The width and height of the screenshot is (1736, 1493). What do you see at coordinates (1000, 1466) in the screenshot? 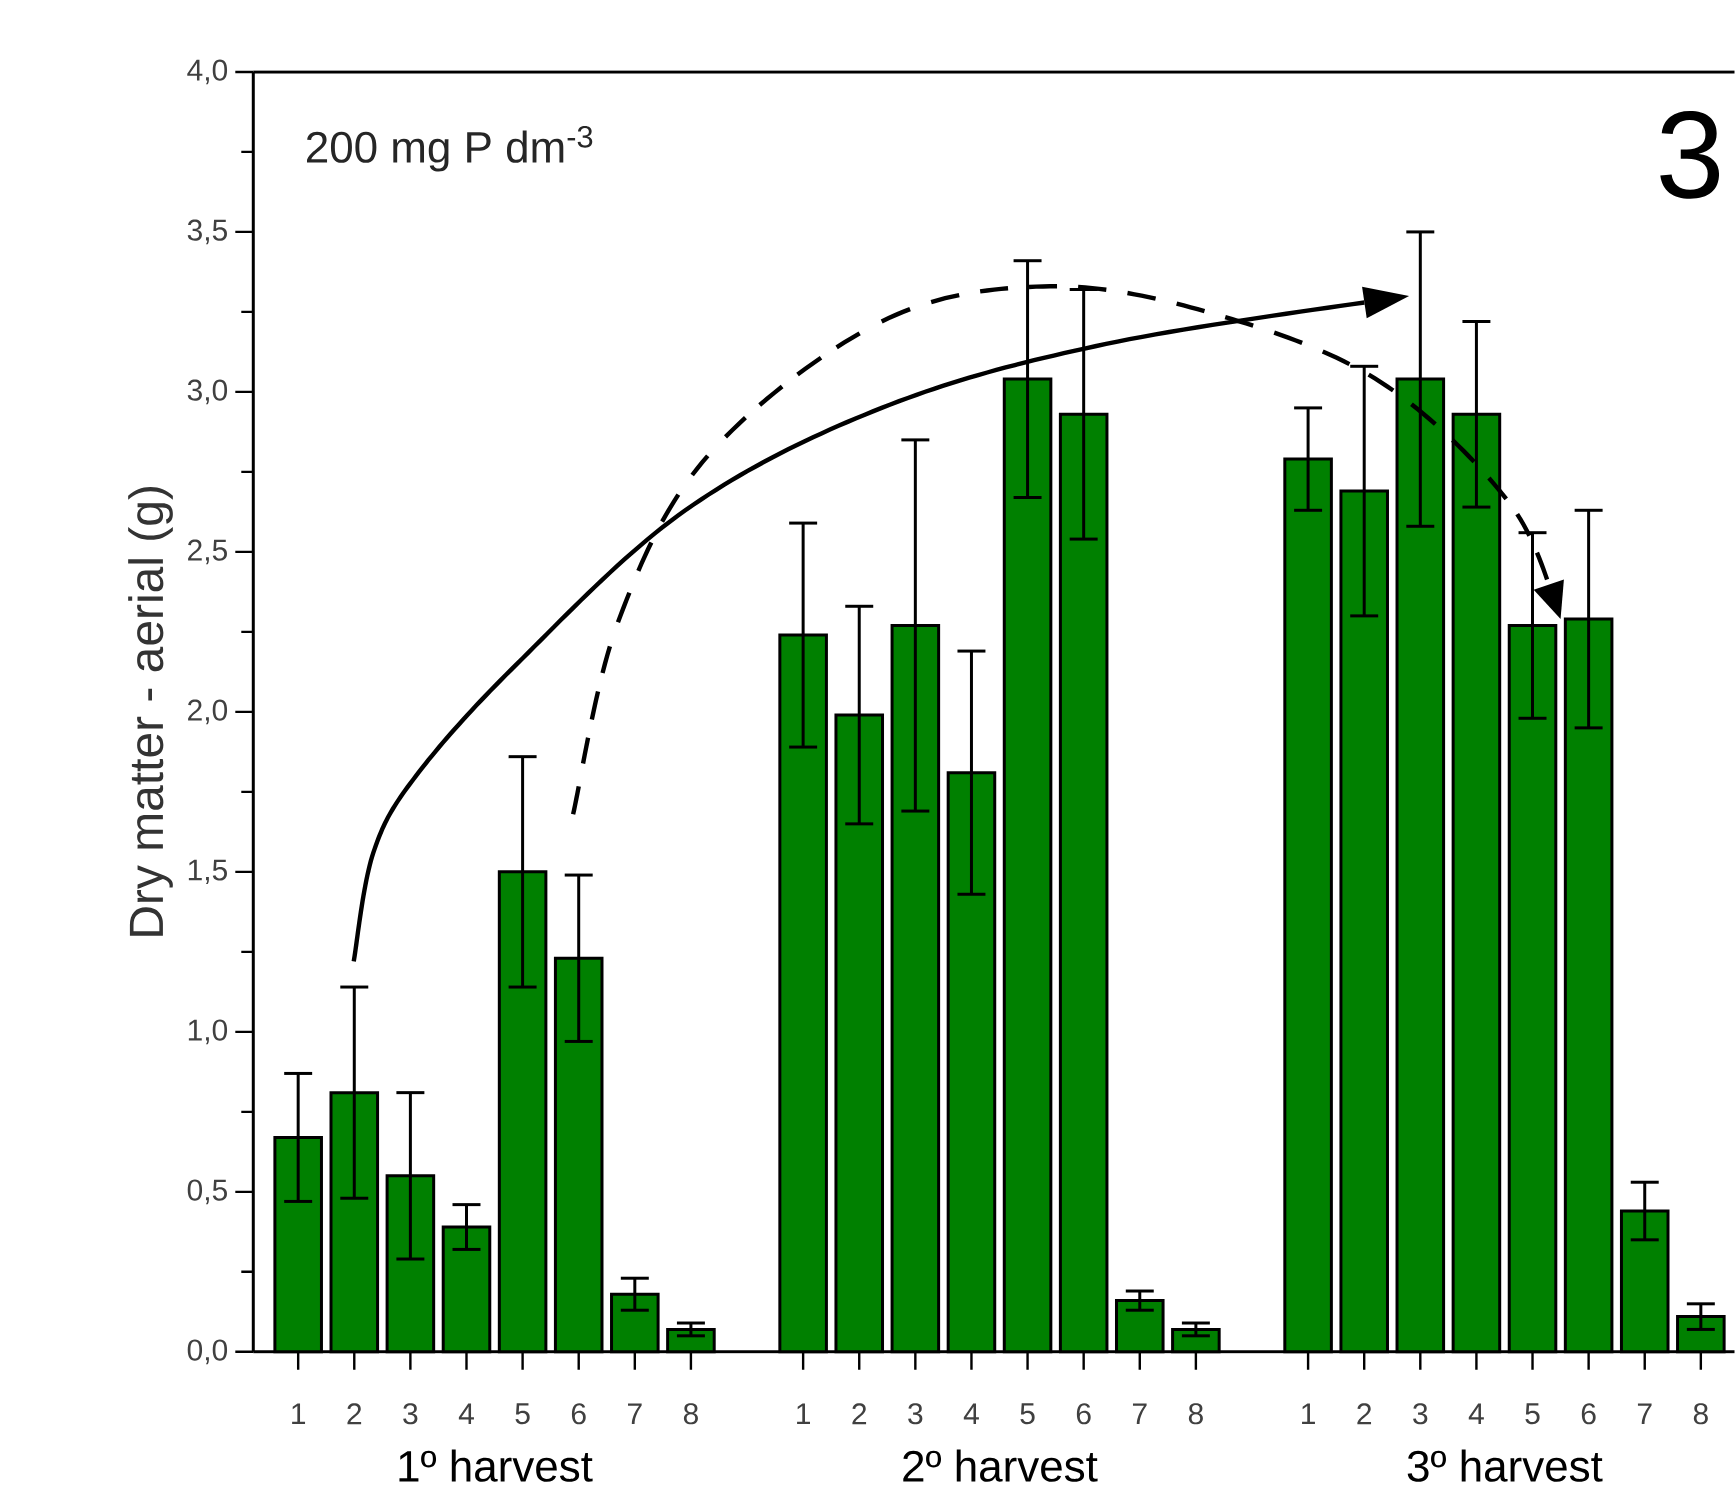
I see `text: 2º harvest` at bounding box center [1000, 1466].